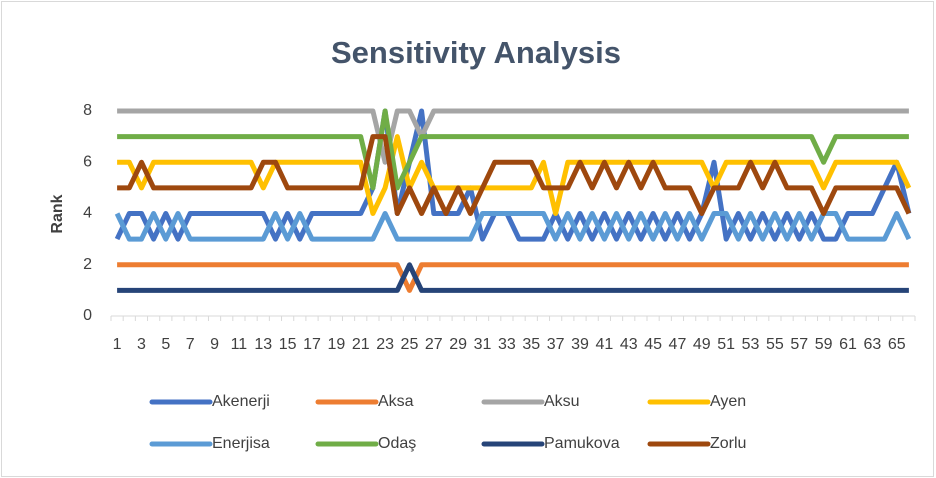 The image size is (936, 478). I want to click on x-tick-label: 23, so click(385, 344).